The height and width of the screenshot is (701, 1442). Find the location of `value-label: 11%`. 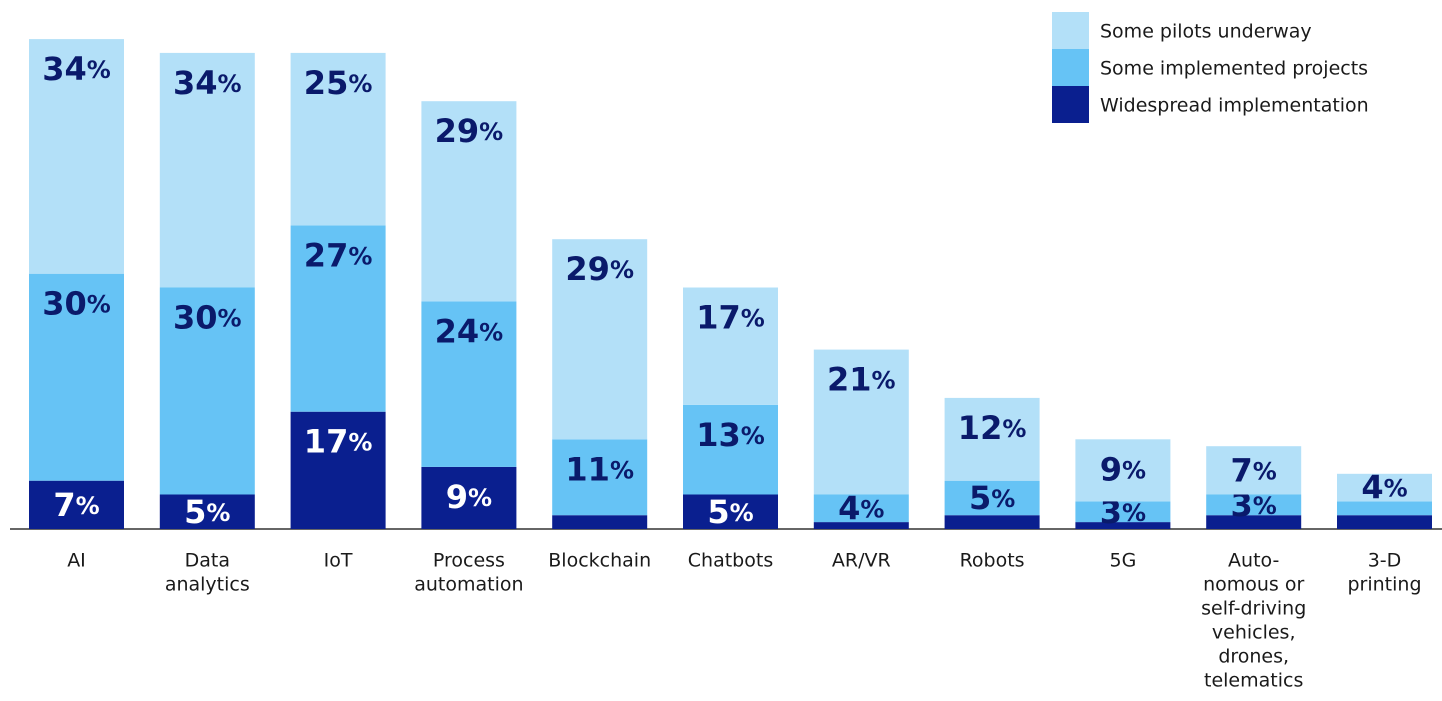

value-label: 11% is located at coordinates (599, 469).